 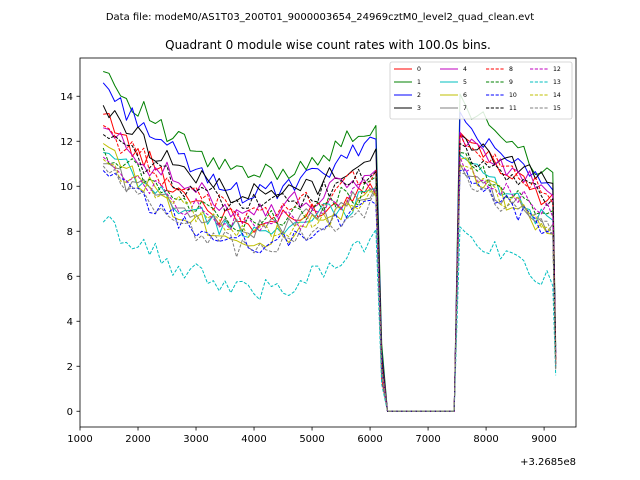 I want to click on y-tick-label: 0, so click(x=70, y=412).